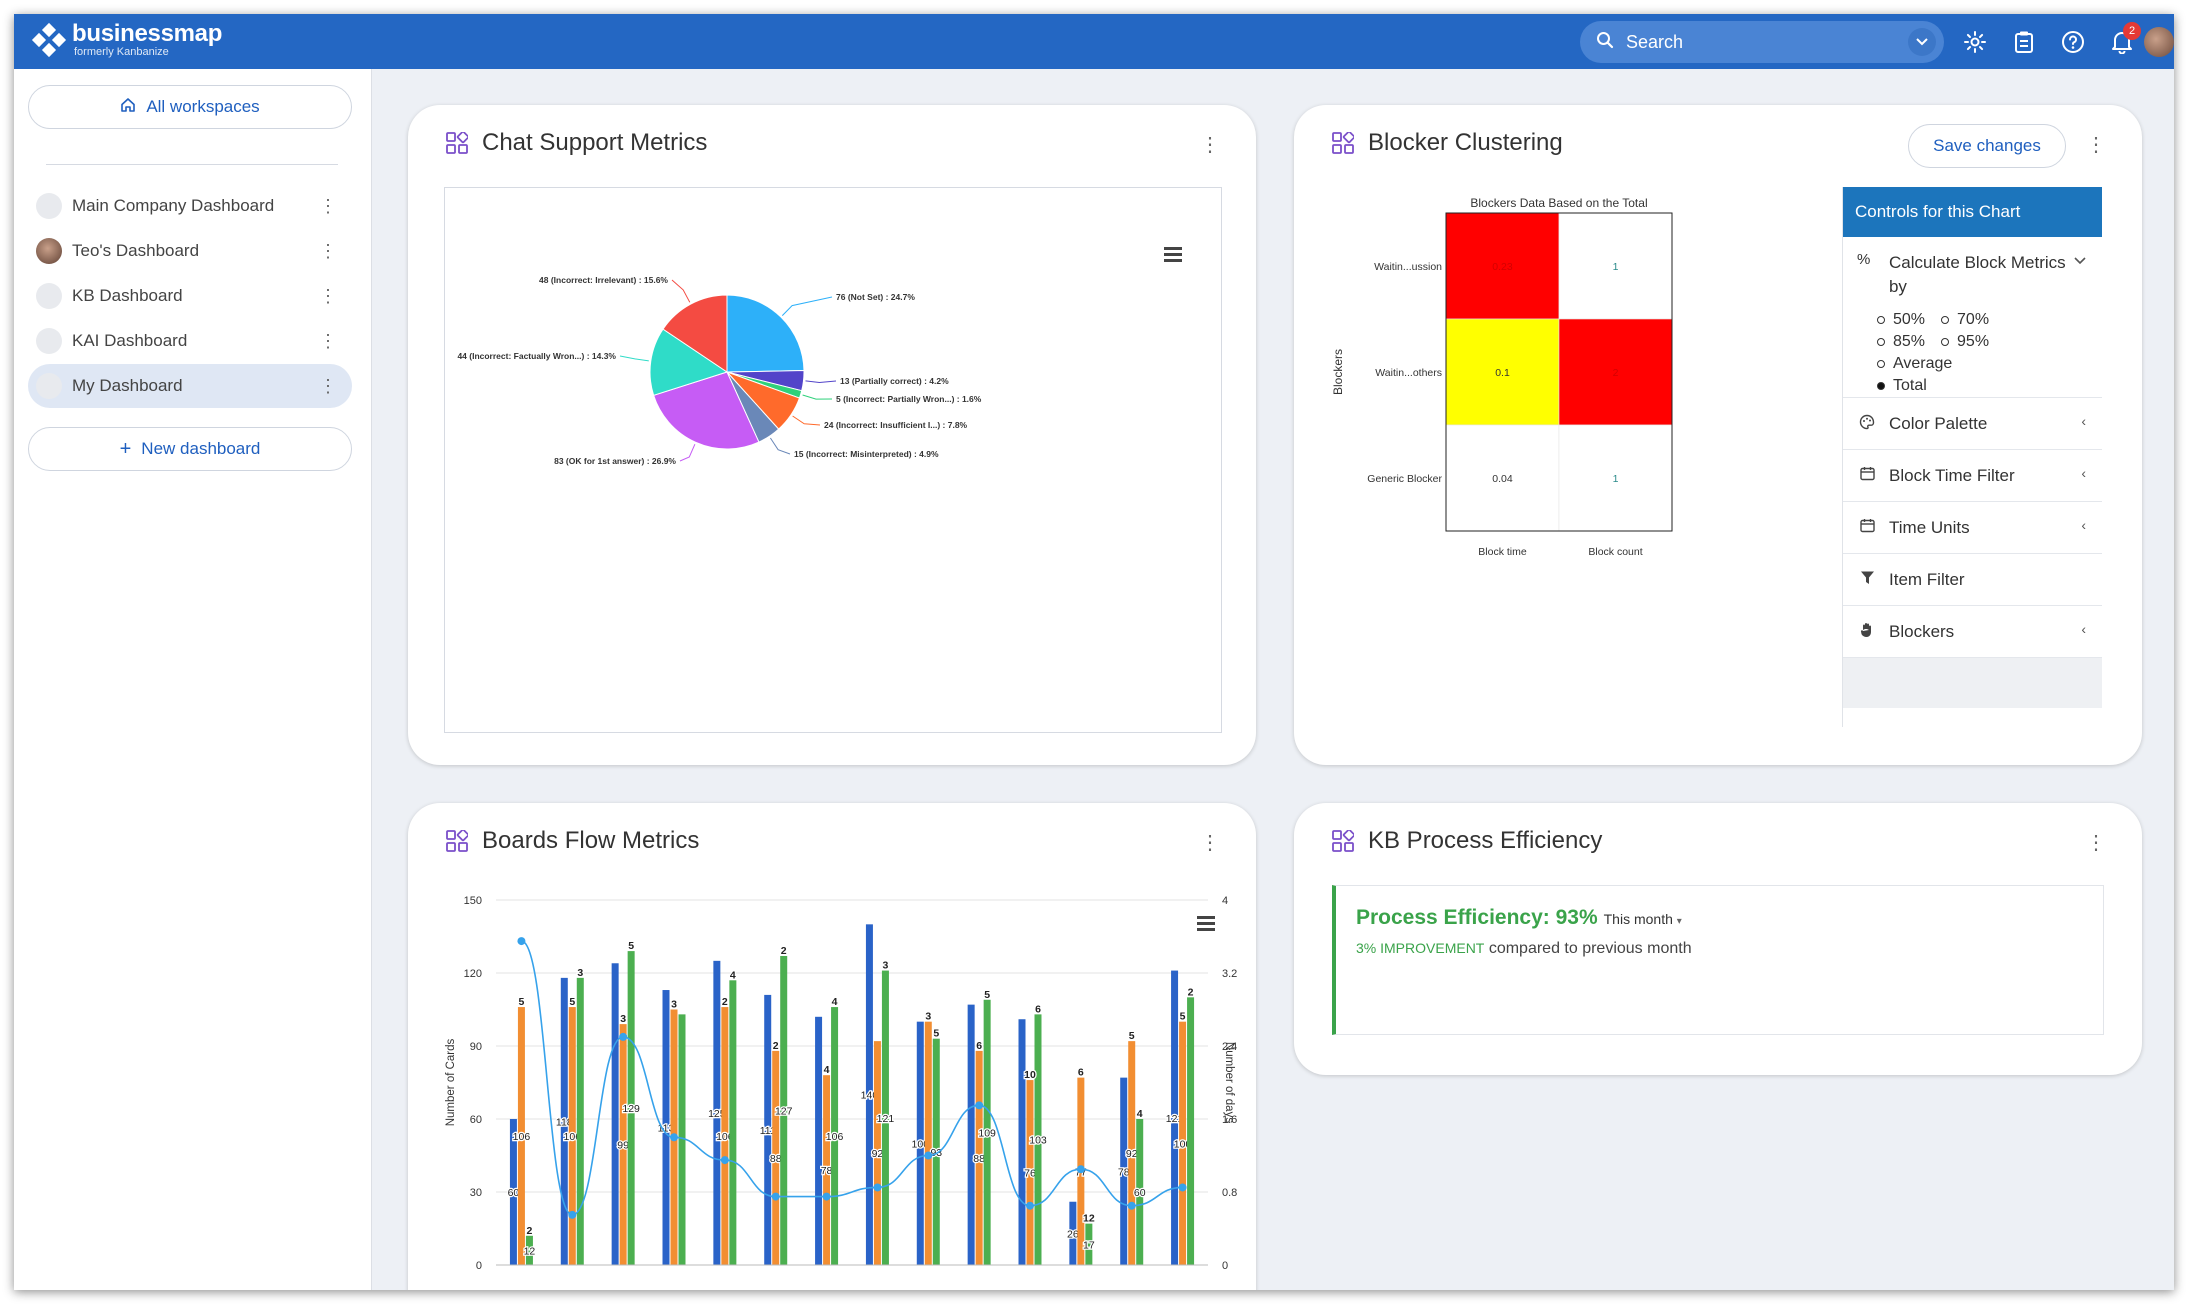 Image resolution: width=2192 pixels, height=1308 pixels. What do you see at coordinates (1965, 342) in the screenshot?
I see `option-95-radio: 95%` at bounding box center [1965, 342].